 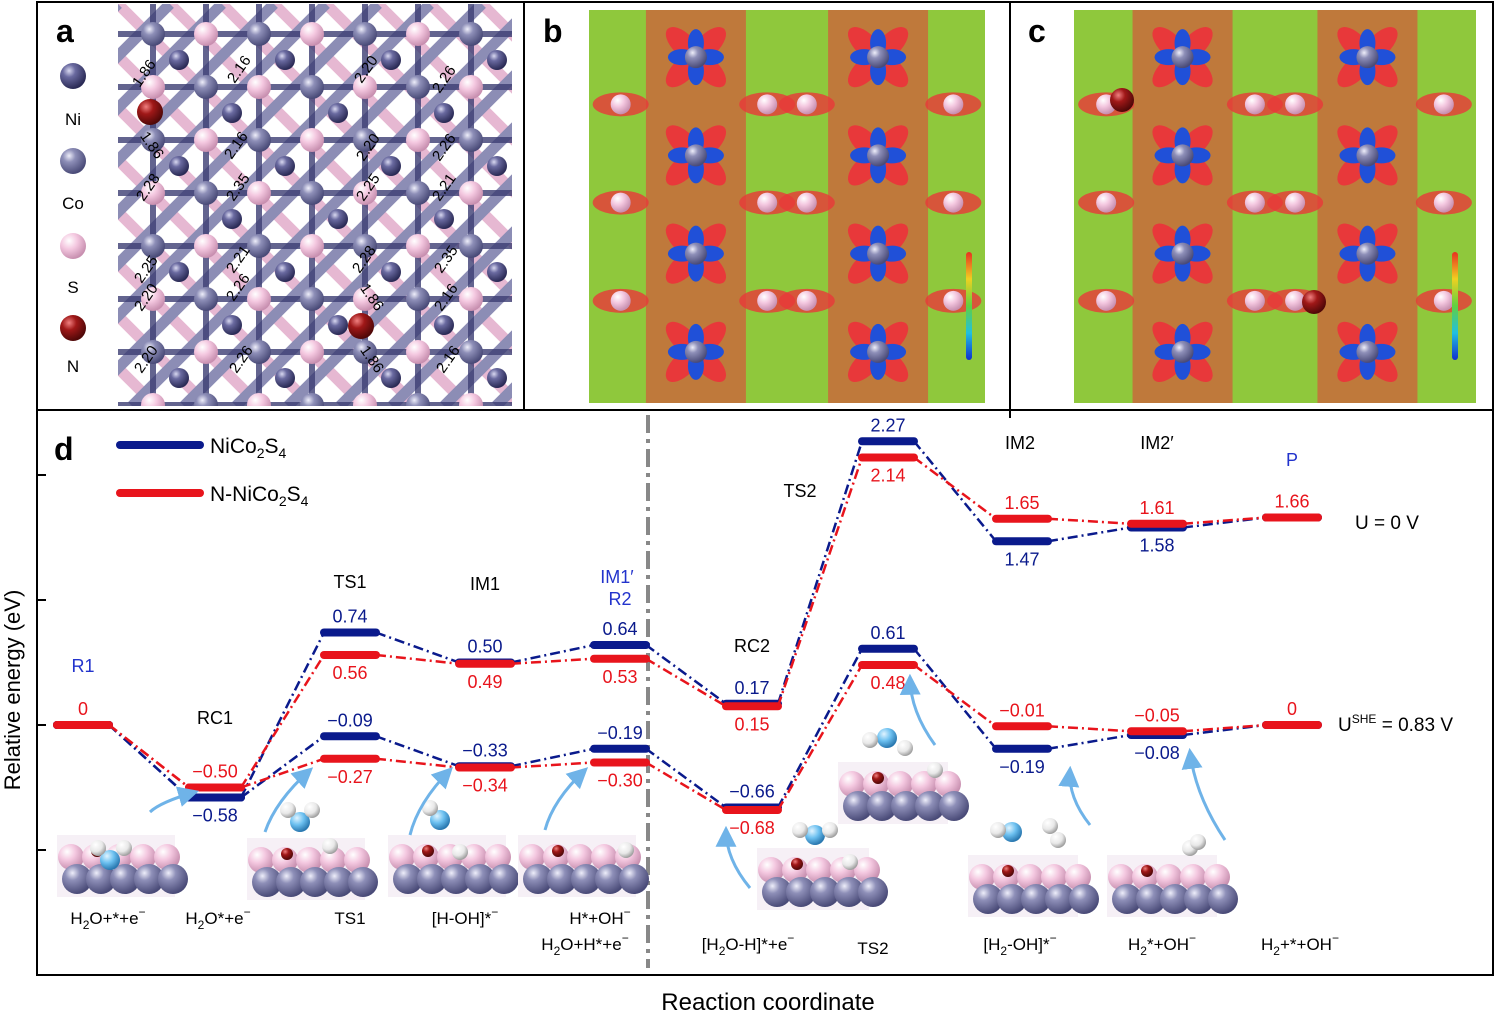 I want to click on data-label: 1.47, so click(x=1021, y=559).